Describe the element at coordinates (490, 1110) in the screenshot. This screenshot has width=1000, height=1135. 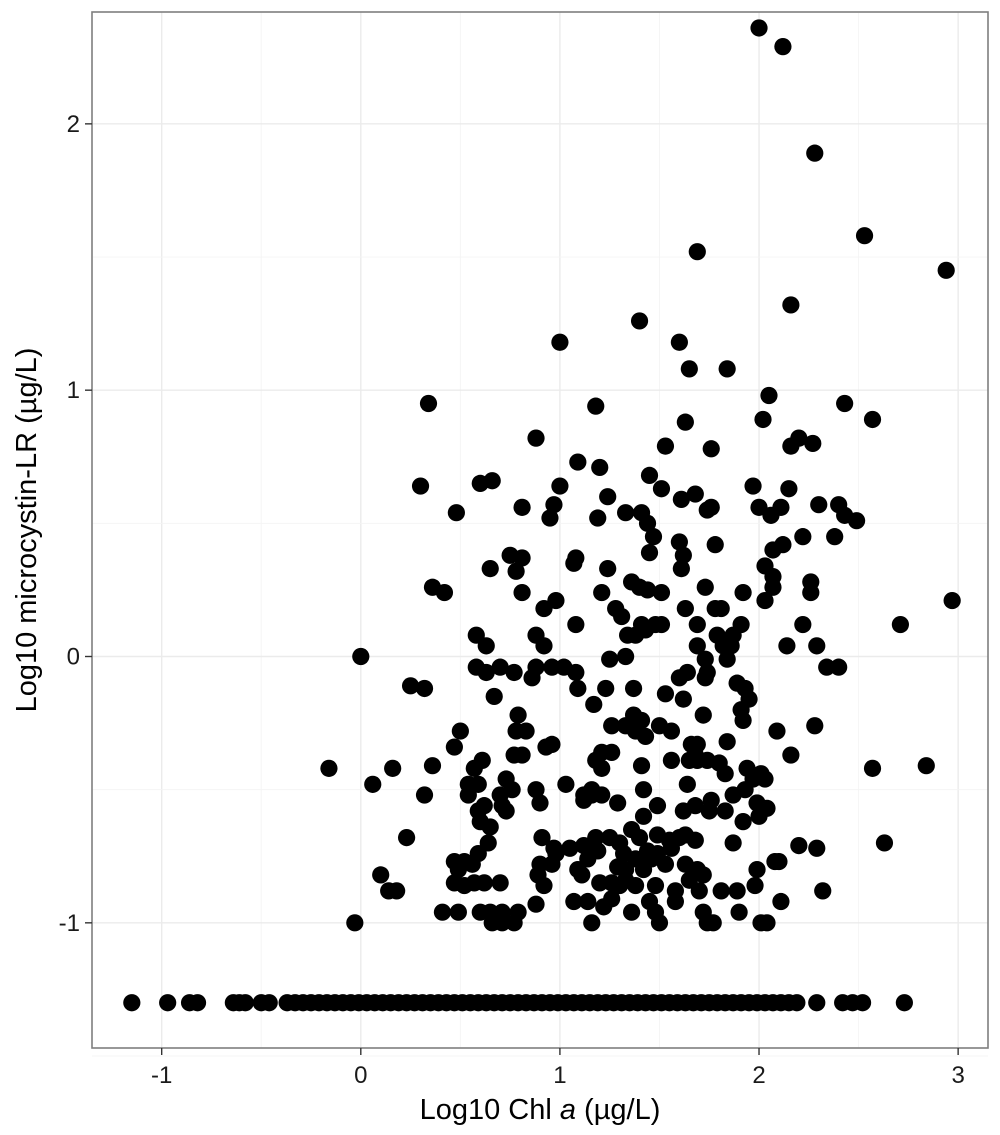
I see `x-axis-title-prefix: Log10 Chl` at that location.